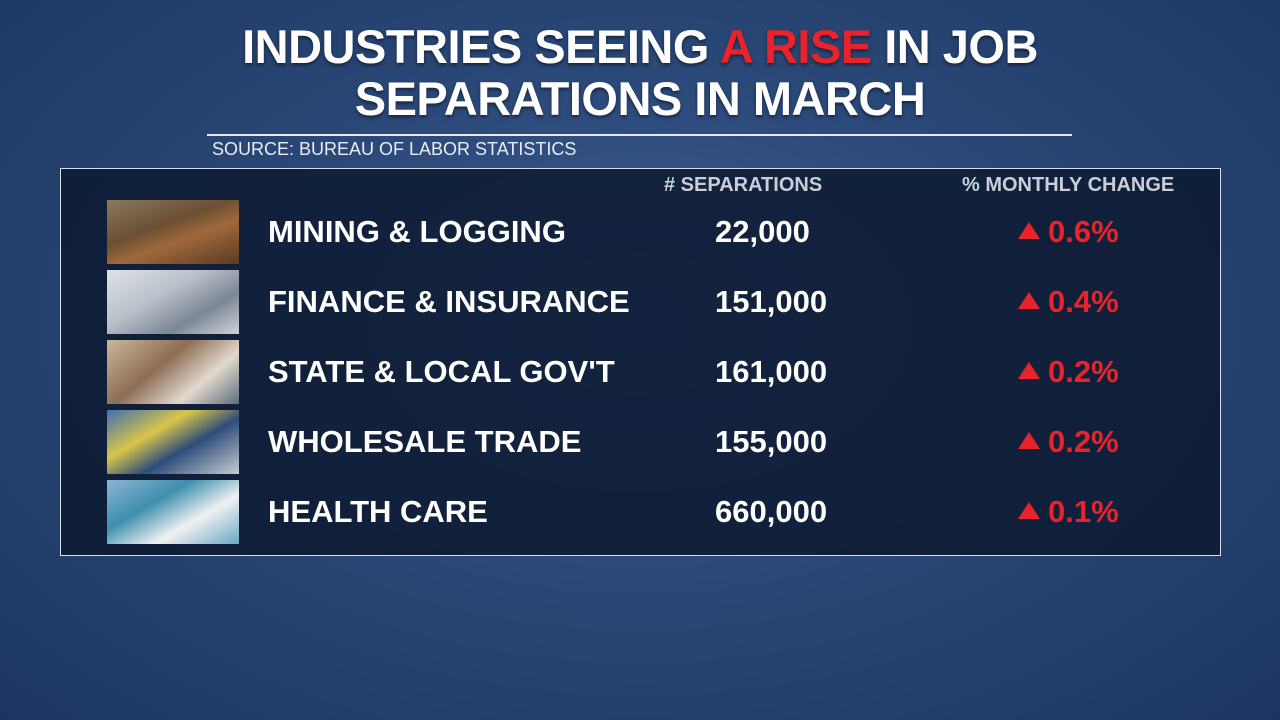  What do you see at coordinates (640, 513) in the screenshot?
I see `table-row: HEALTH CARE 660,000 0.1%` at bounding box center [640, 513].